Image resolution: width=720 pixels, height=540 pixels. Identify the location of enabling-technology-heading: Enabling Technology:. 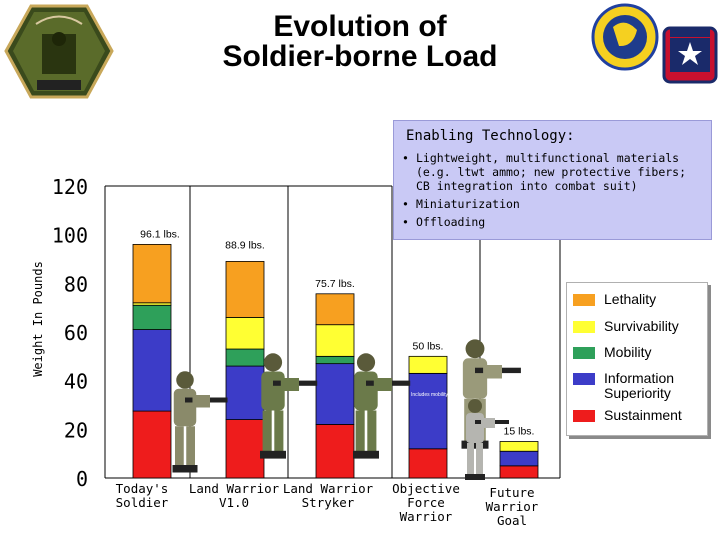
(490, 136).